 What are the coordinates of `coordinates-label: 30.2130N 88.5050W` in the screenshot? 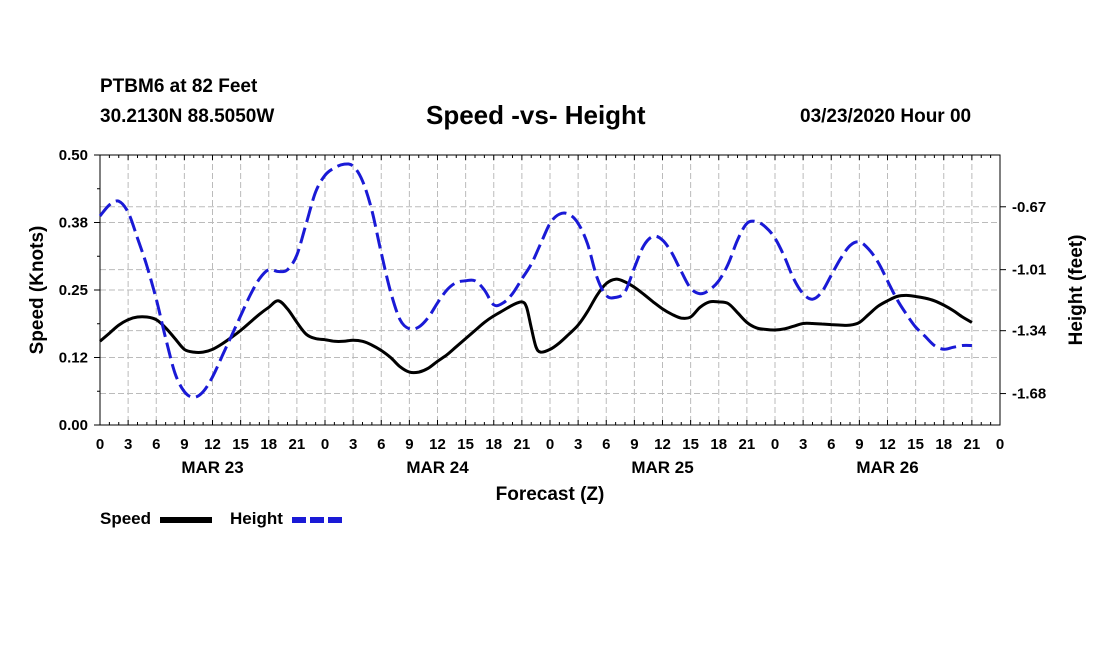 It's located at (187, 116).